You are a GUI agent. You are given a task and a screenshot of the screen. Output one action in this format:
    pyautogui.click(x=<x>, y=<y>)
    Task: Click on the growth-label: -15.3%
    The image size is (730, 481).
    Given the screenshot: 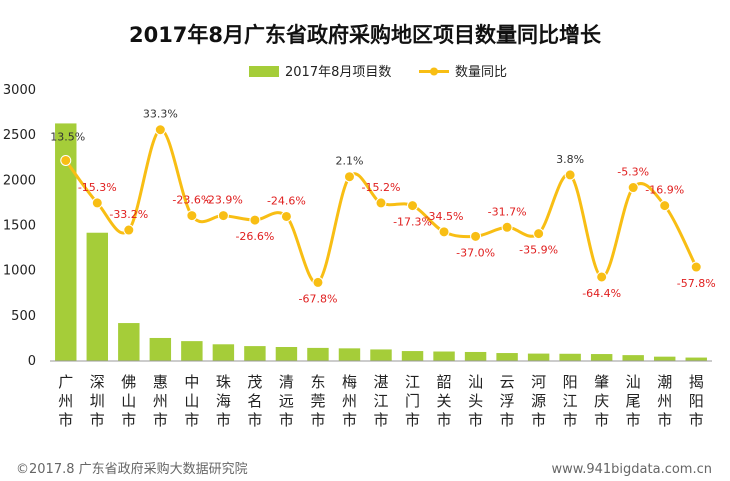 What is the action you would take?
    pyautogui.click(x=97, y=187)
    